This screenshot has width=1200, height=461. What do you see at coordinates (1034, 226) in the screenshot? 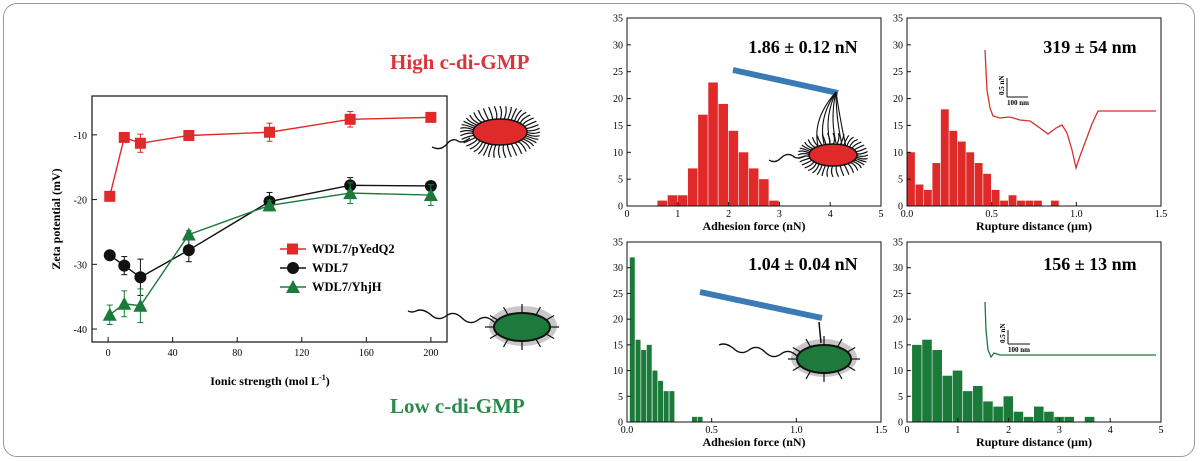
I see `histogram-x-label: Rupture distance (μm)` at bounding box center [1034, 226].